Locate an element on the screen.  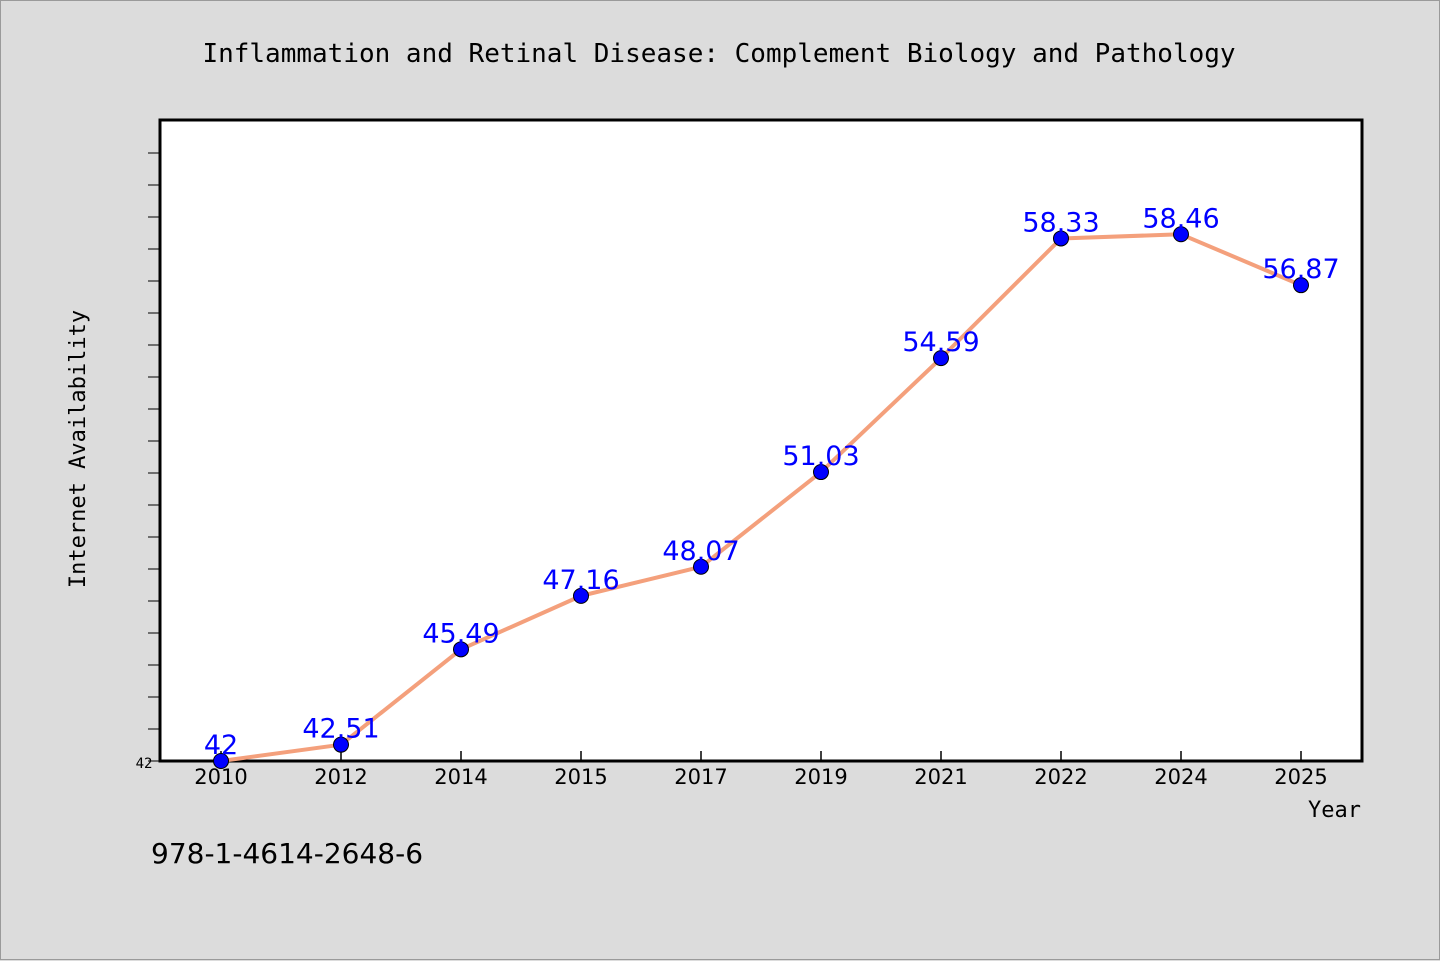
x-tick-label: 2014 is located at coordinates (460, 777).